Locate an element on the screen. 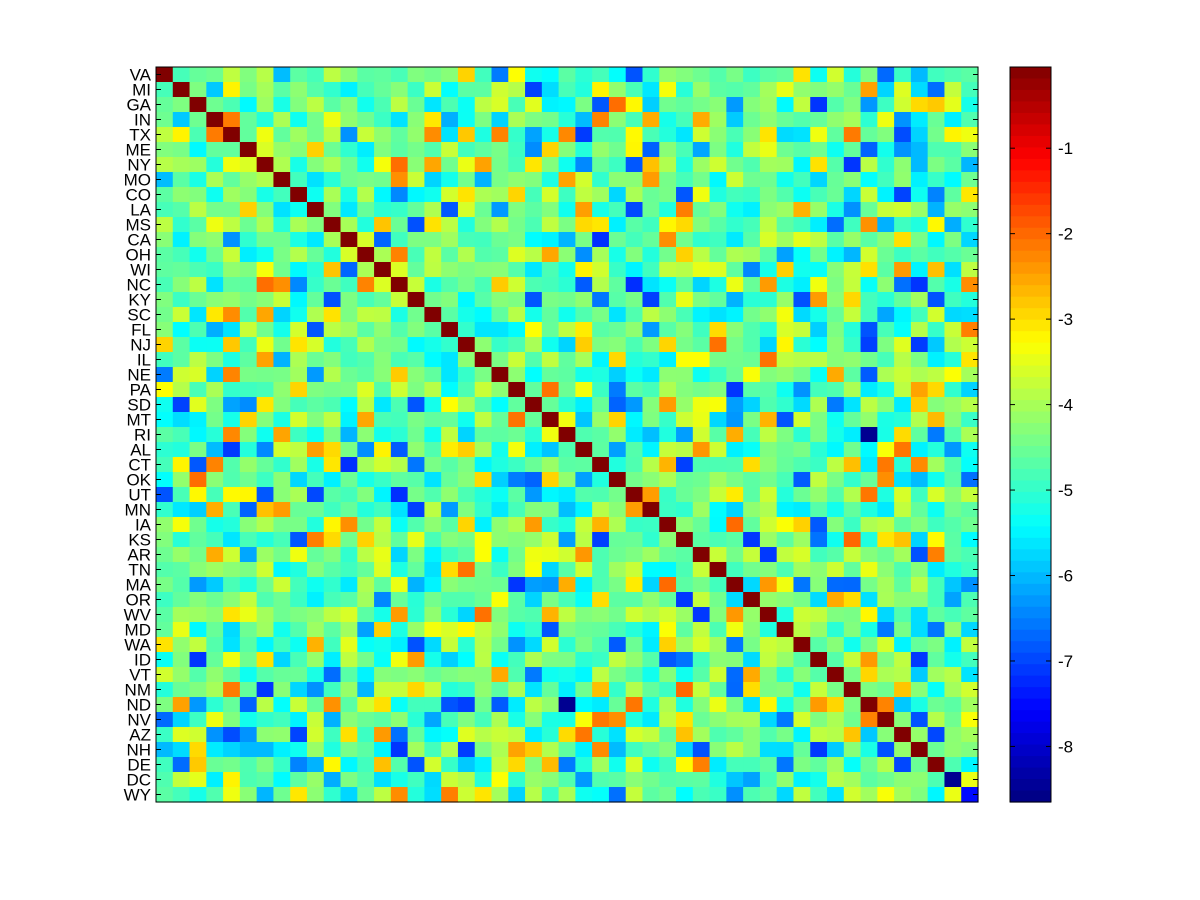 The image size is (1200, 900). row-label: PA is located at coordinates (141, 390).